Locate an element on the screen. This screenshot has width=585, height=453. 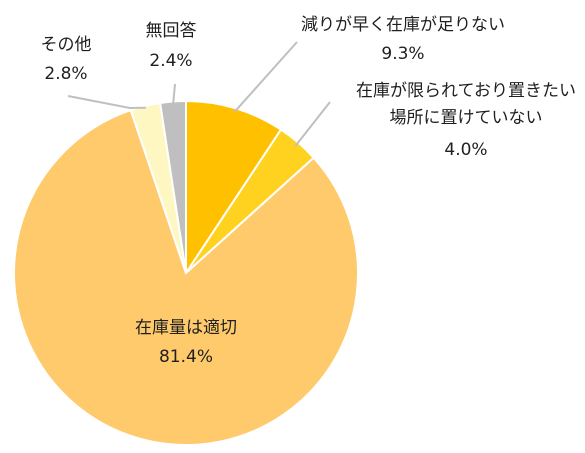
leader-line-shortage is located at coordinates (265, 77).